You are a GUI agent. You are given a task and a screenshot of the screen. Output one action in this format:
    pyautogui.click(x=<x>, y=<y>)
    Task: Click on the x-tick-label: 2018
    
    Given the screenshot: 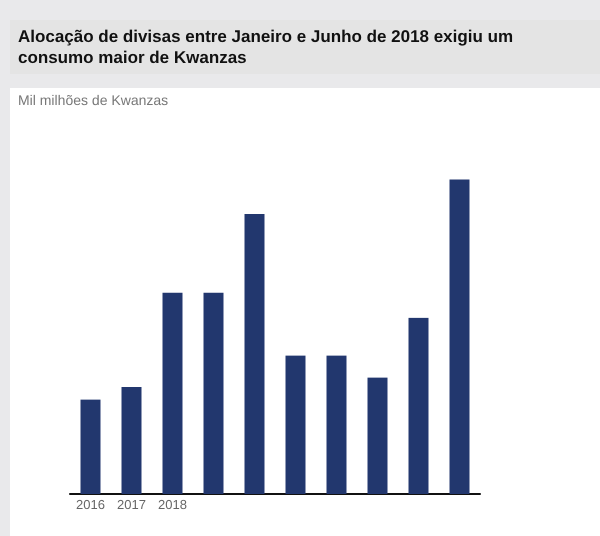 What is the action you would take?
    pyautogui.click(x=172, y=504)
    